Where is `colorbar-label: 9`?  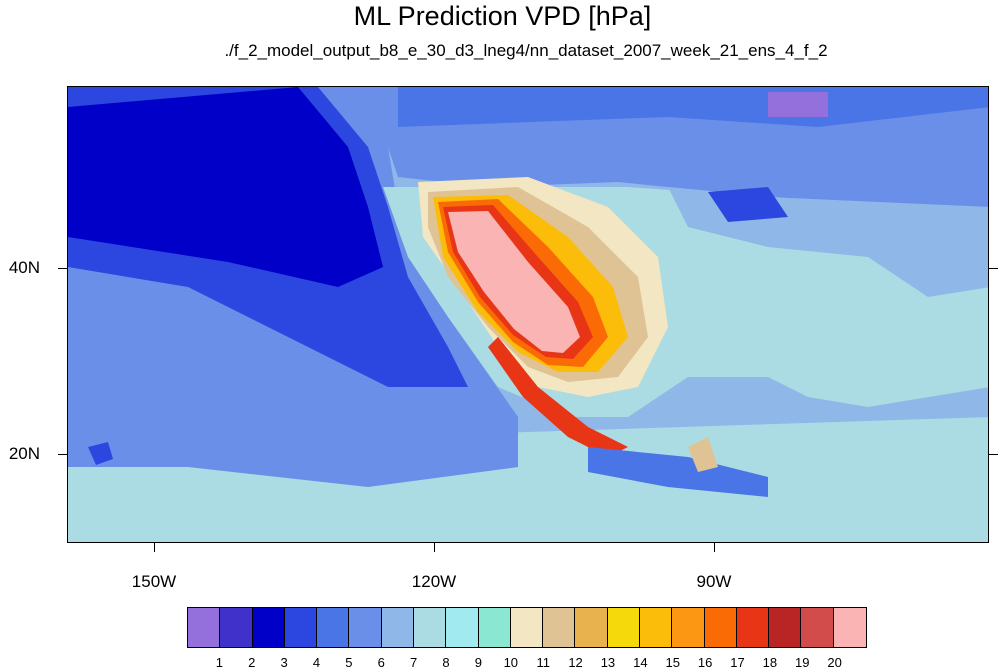 colorbar-label: 9 is located at coordinates (478, 662).